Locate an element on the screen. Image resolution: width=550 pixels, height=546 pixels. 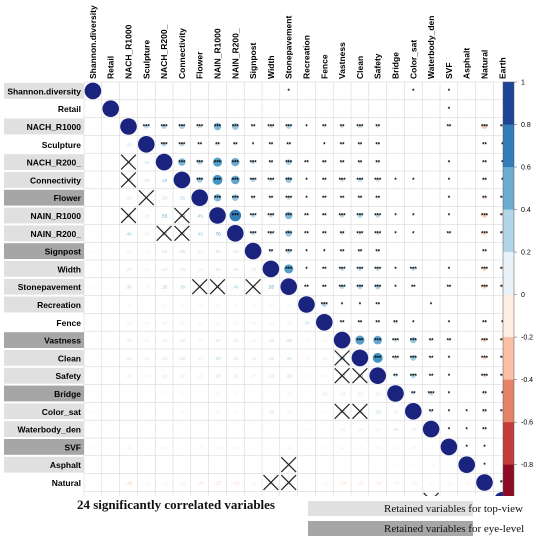
correlation-value: .01 is located at coordinates (146, 411).